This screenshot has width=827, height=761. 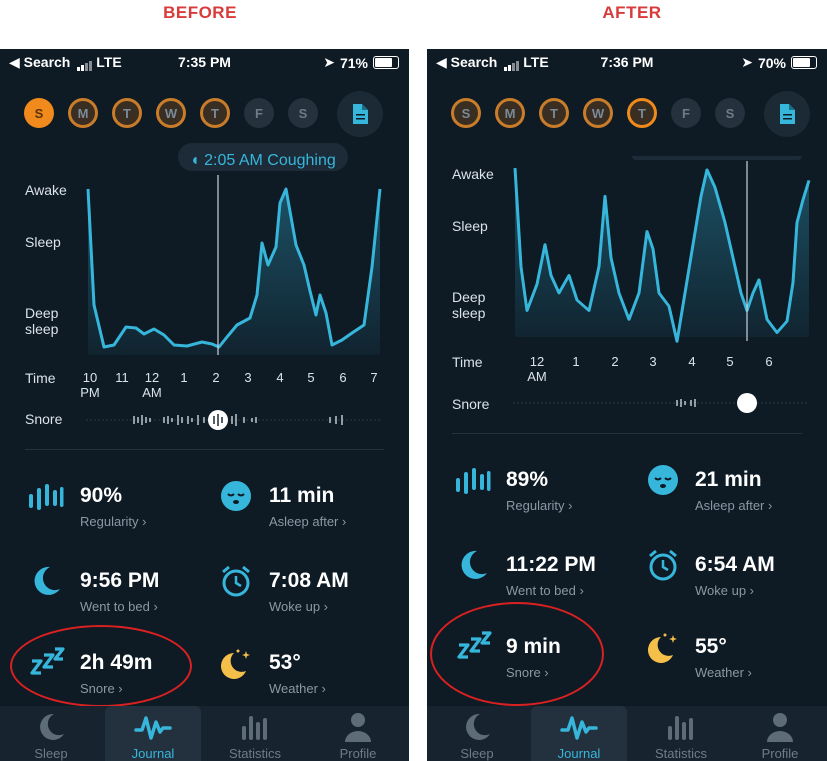 What do you see at coordinates (779, 62) in the screenshot?
I see `battery-status: ➤ 70%` at bounding box center [779, 62].